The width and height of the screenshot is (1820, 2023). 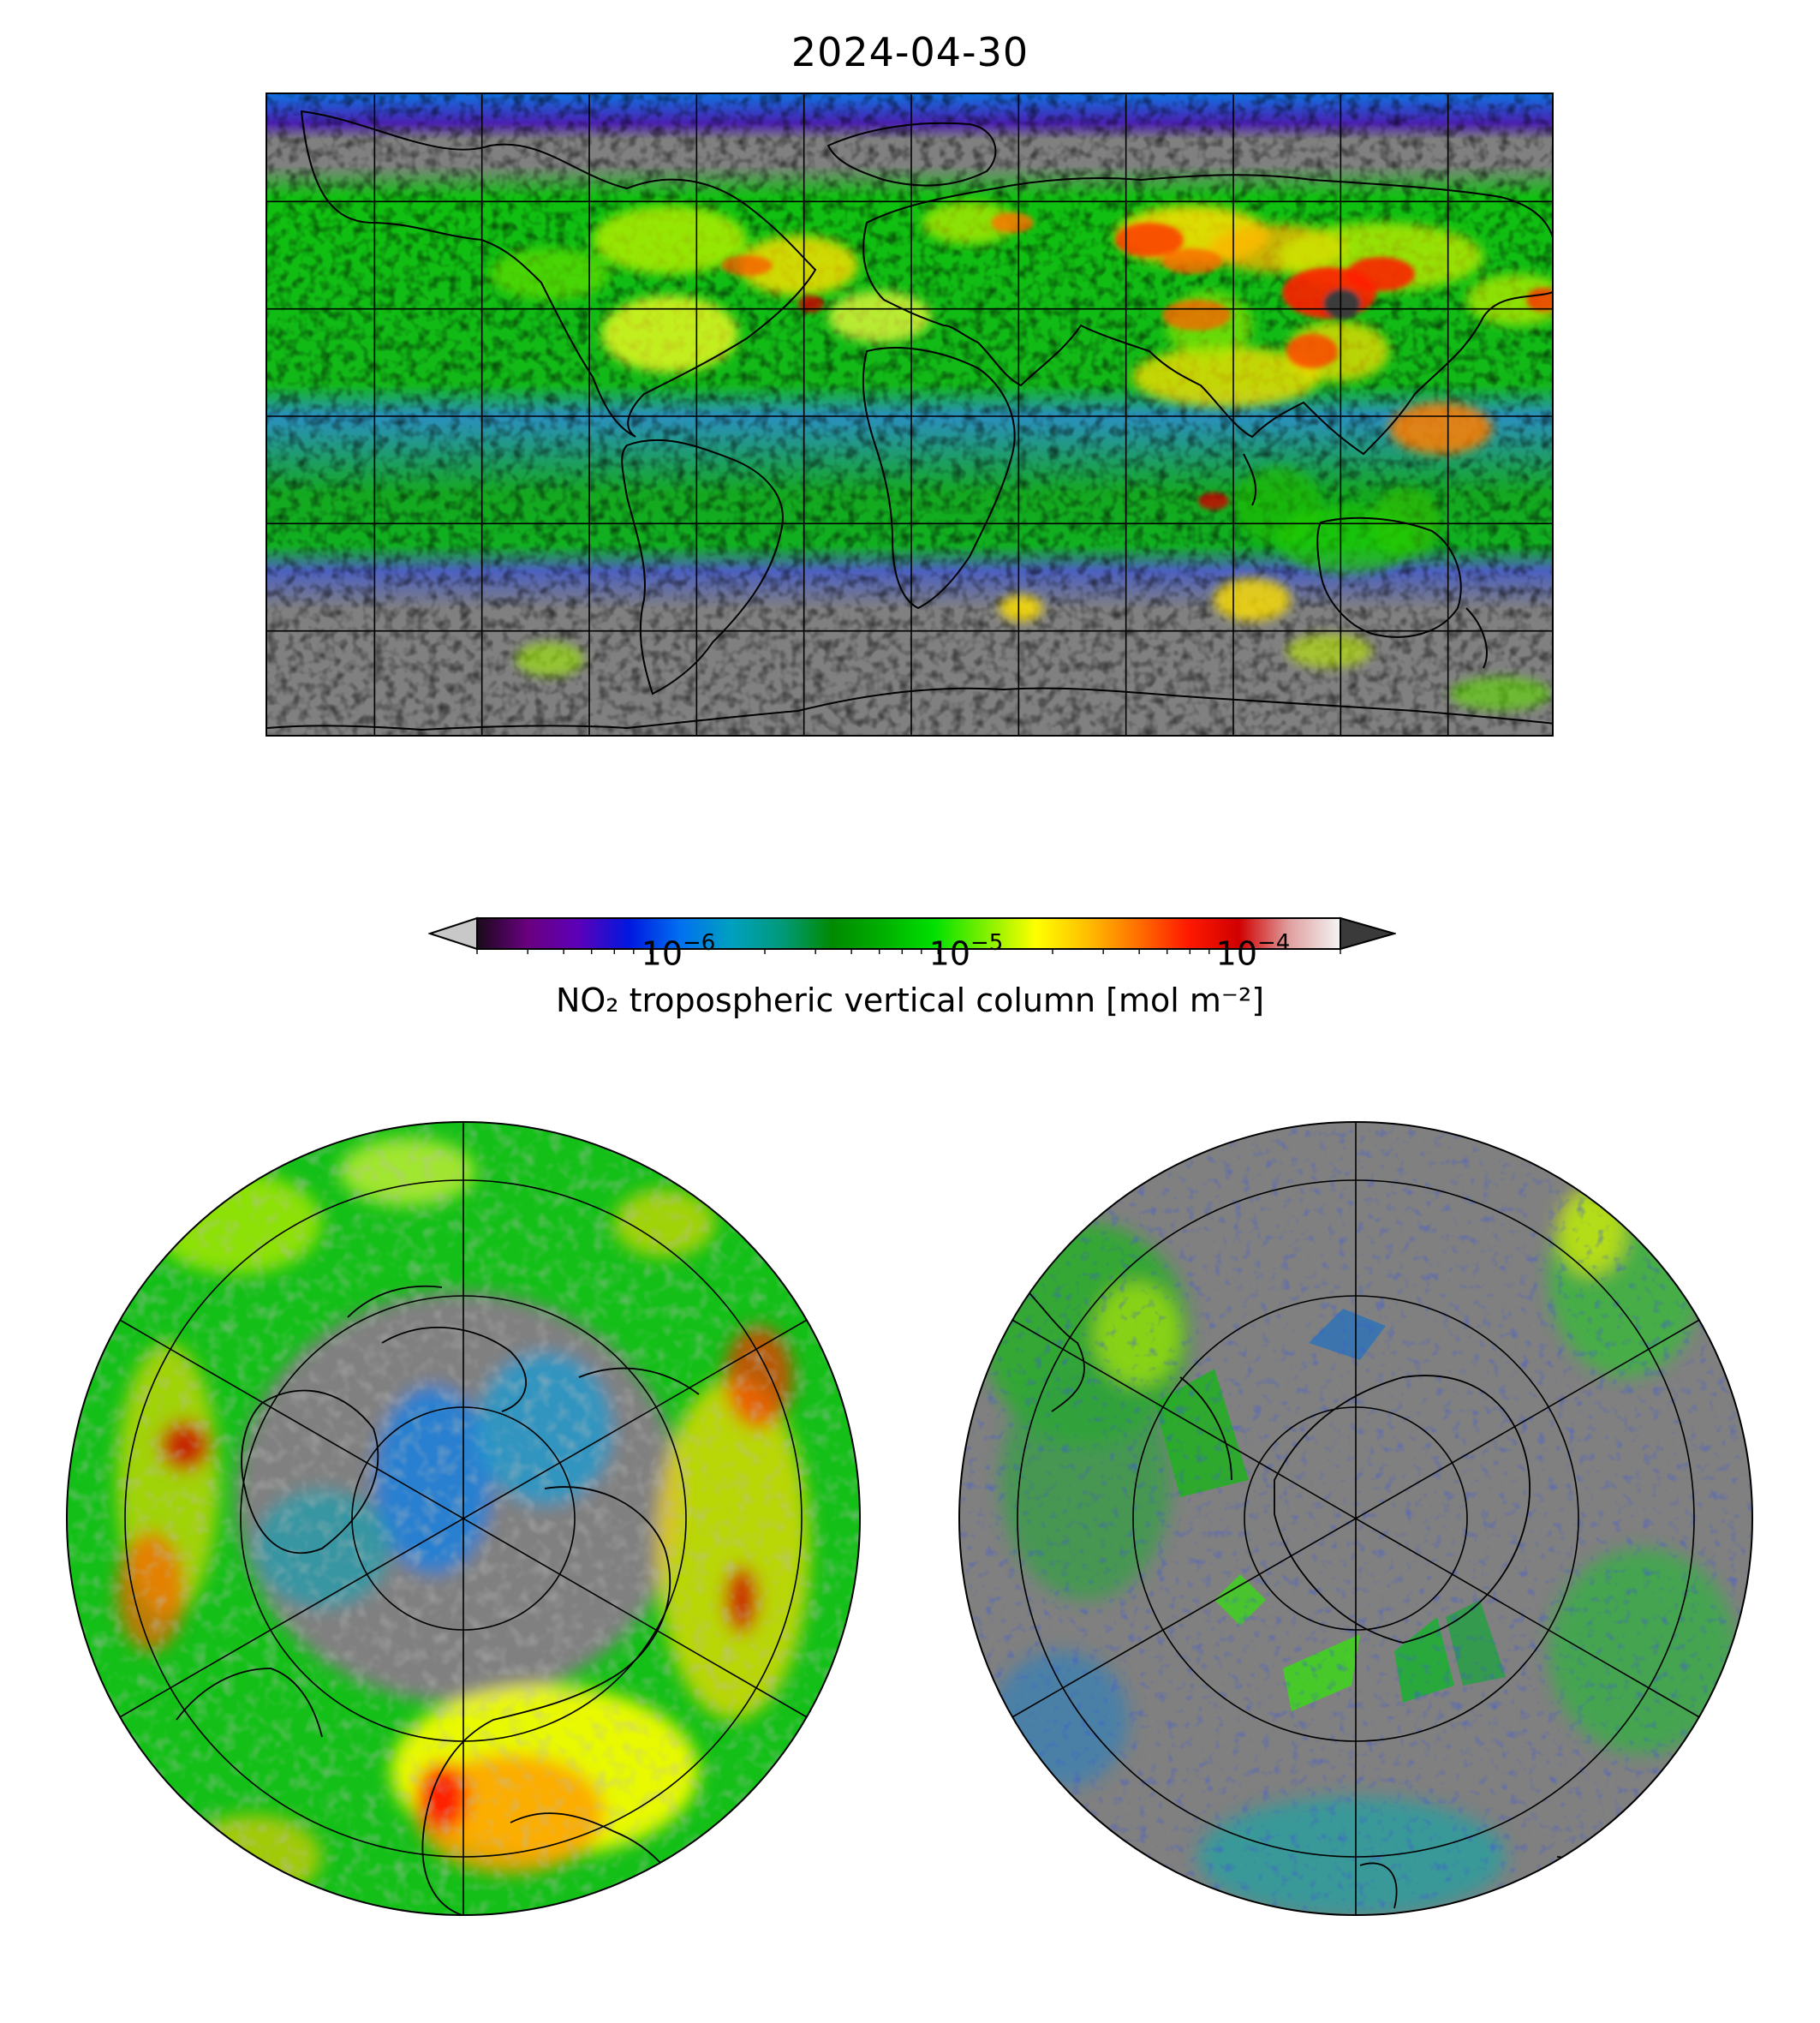 What do you see at coordinates (910, 52) in the screenshot?
I see `map-title: 2024-04-30` at bounding box center [910, 52].